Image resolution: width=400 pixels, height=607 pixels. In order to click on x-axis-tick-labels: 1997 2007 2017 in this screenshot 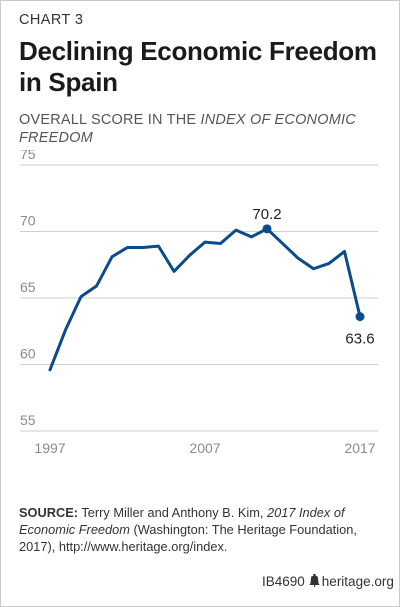, I will do `click(204, 448)`.